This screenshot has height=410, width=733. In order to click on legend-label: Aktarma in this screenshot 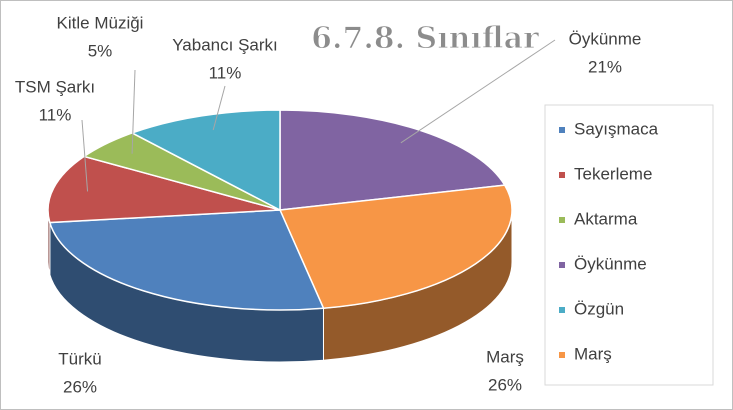, I will do `click(606, 218)`.